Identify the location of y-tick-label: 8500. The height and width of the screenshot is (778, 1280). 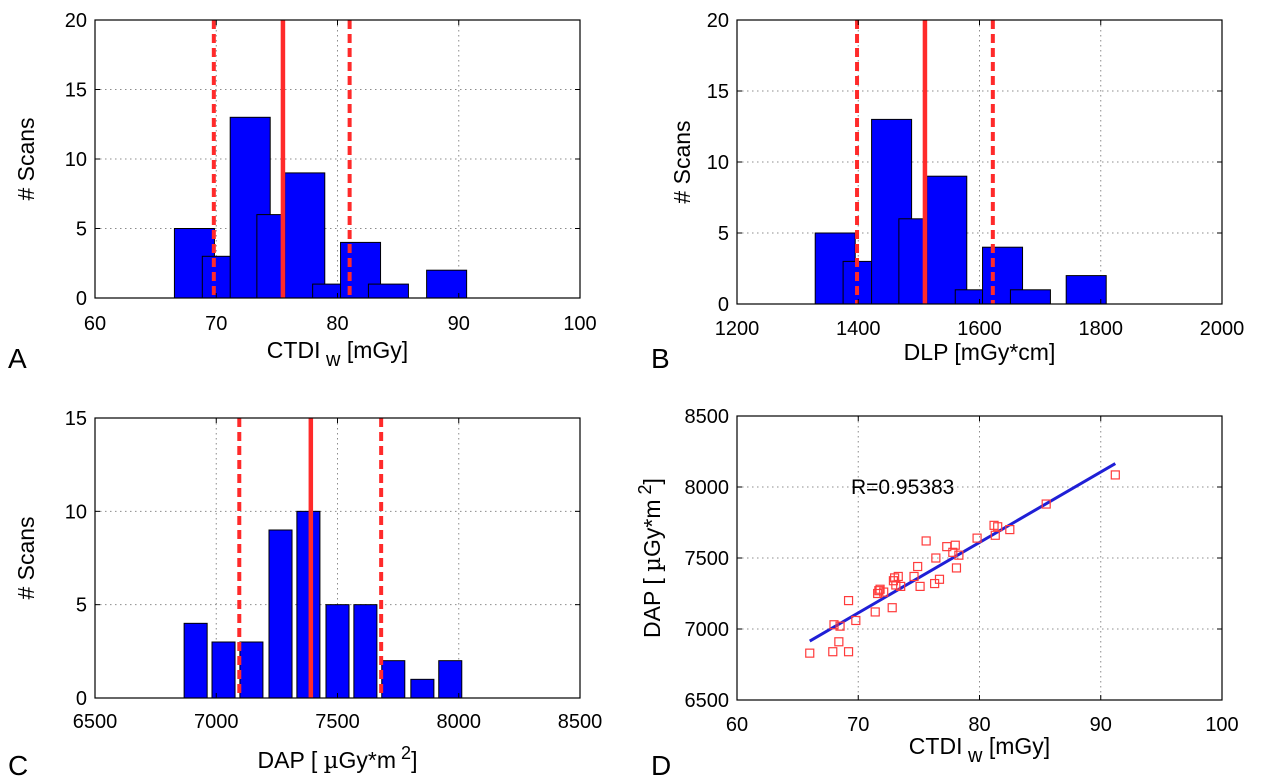
(707, 417).